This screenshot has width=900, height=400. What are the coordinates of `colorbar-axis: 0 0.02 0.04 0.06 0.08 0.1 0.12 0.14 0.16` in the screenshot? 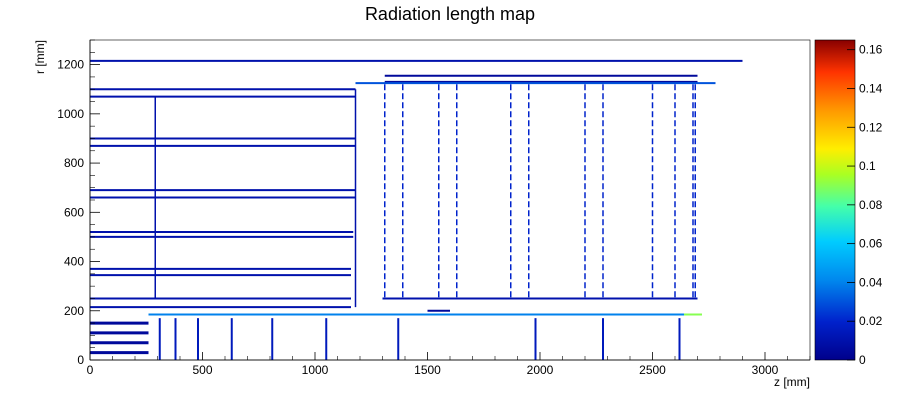 It's located at (865, 205).